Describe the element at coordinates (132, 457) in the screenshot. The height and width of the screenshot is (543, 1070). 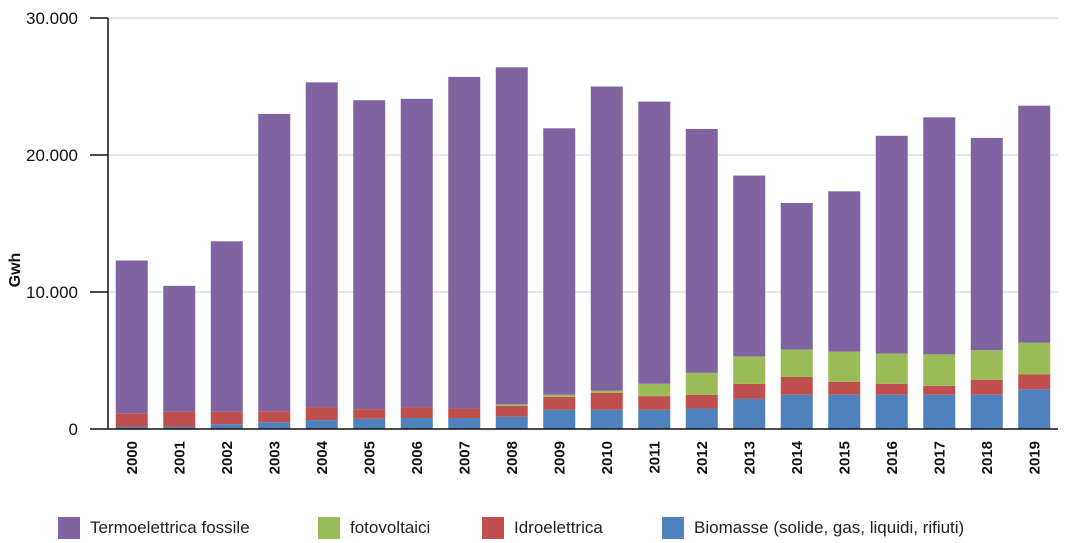
I see `x-tick-label: 2000` at that location.